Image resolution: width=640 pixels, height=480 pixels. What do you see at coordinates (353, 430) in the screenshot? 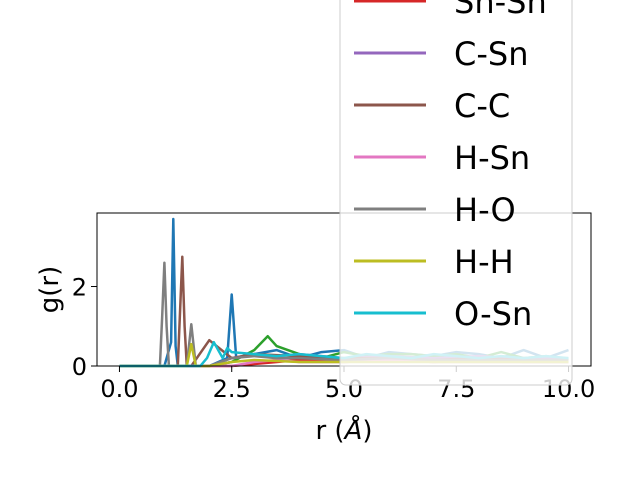
I see `x-axis-label-unit: Å` at bounding box center [353, 430].